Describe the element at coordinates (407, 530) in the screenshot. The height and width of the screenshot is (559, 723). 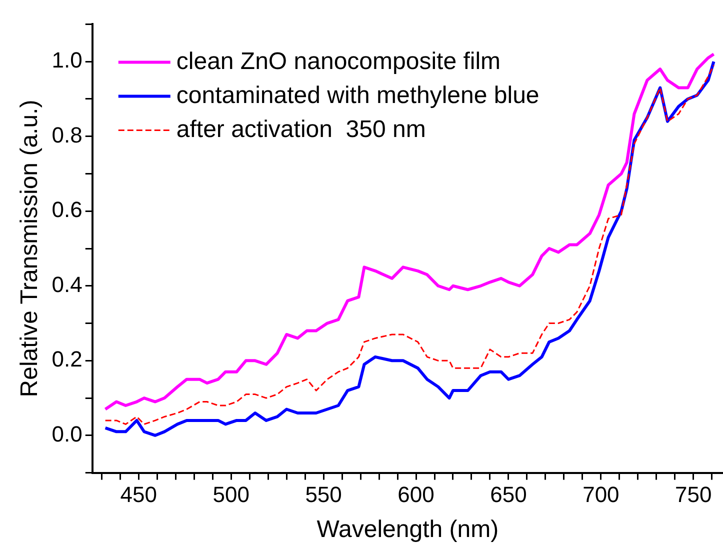
I see `x-axis-title: Wavelength (nm)` at that location.